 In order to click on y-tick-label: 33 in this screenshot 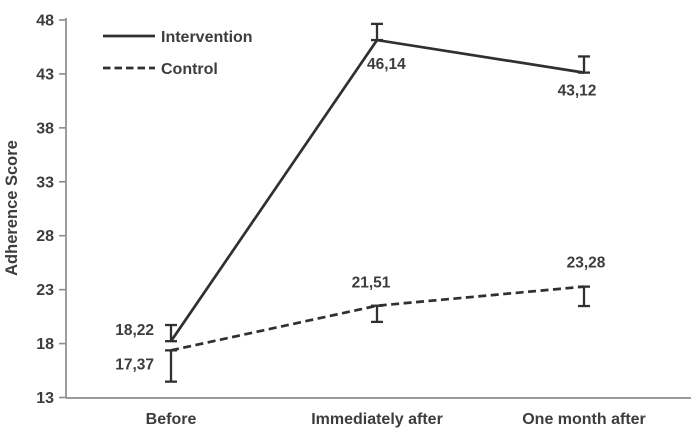, I will do `click(45, 182)`.